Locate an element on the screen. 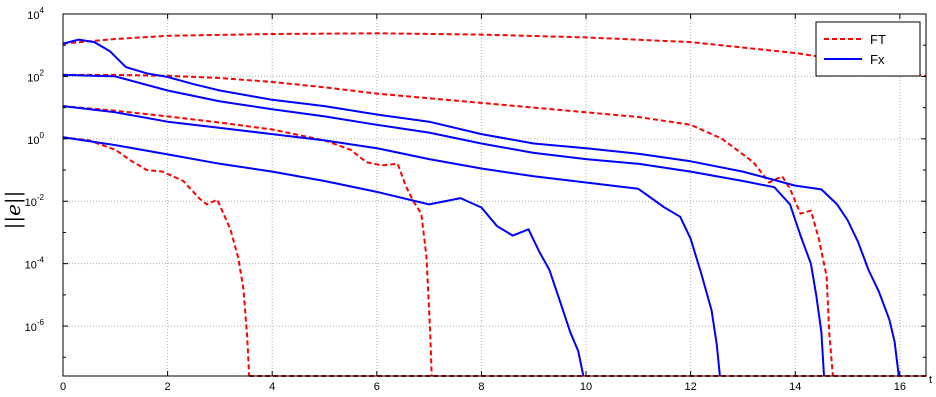 The width and height of the screenshot is (936, 397). y-tick-label: 10² is located at coordinates (35, 76).